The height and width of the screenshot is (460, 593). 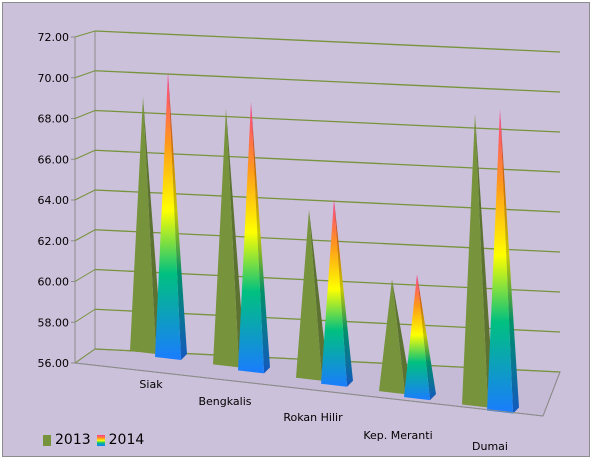 I want to click on x-tick-label: Dumai, so click(x=490, y=446).